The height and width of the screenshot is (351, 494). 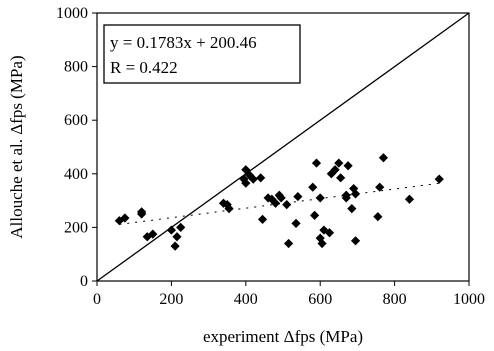 I want to click on y-tick-label: 0, so click(x=84, y=281).